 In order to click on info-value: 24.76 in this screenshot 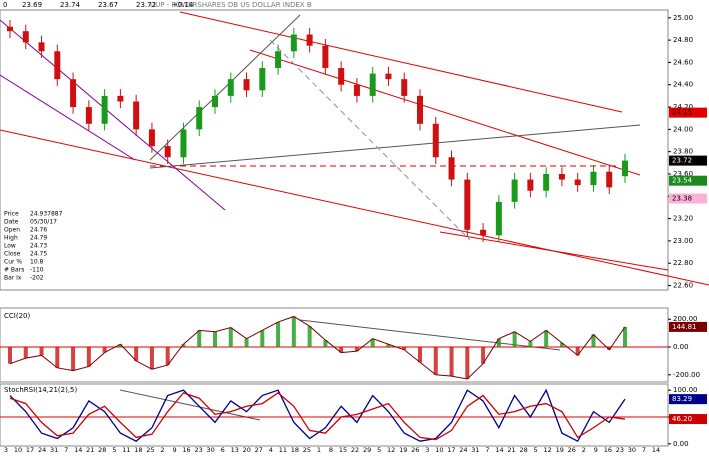, I will do `click(38, 230)`.